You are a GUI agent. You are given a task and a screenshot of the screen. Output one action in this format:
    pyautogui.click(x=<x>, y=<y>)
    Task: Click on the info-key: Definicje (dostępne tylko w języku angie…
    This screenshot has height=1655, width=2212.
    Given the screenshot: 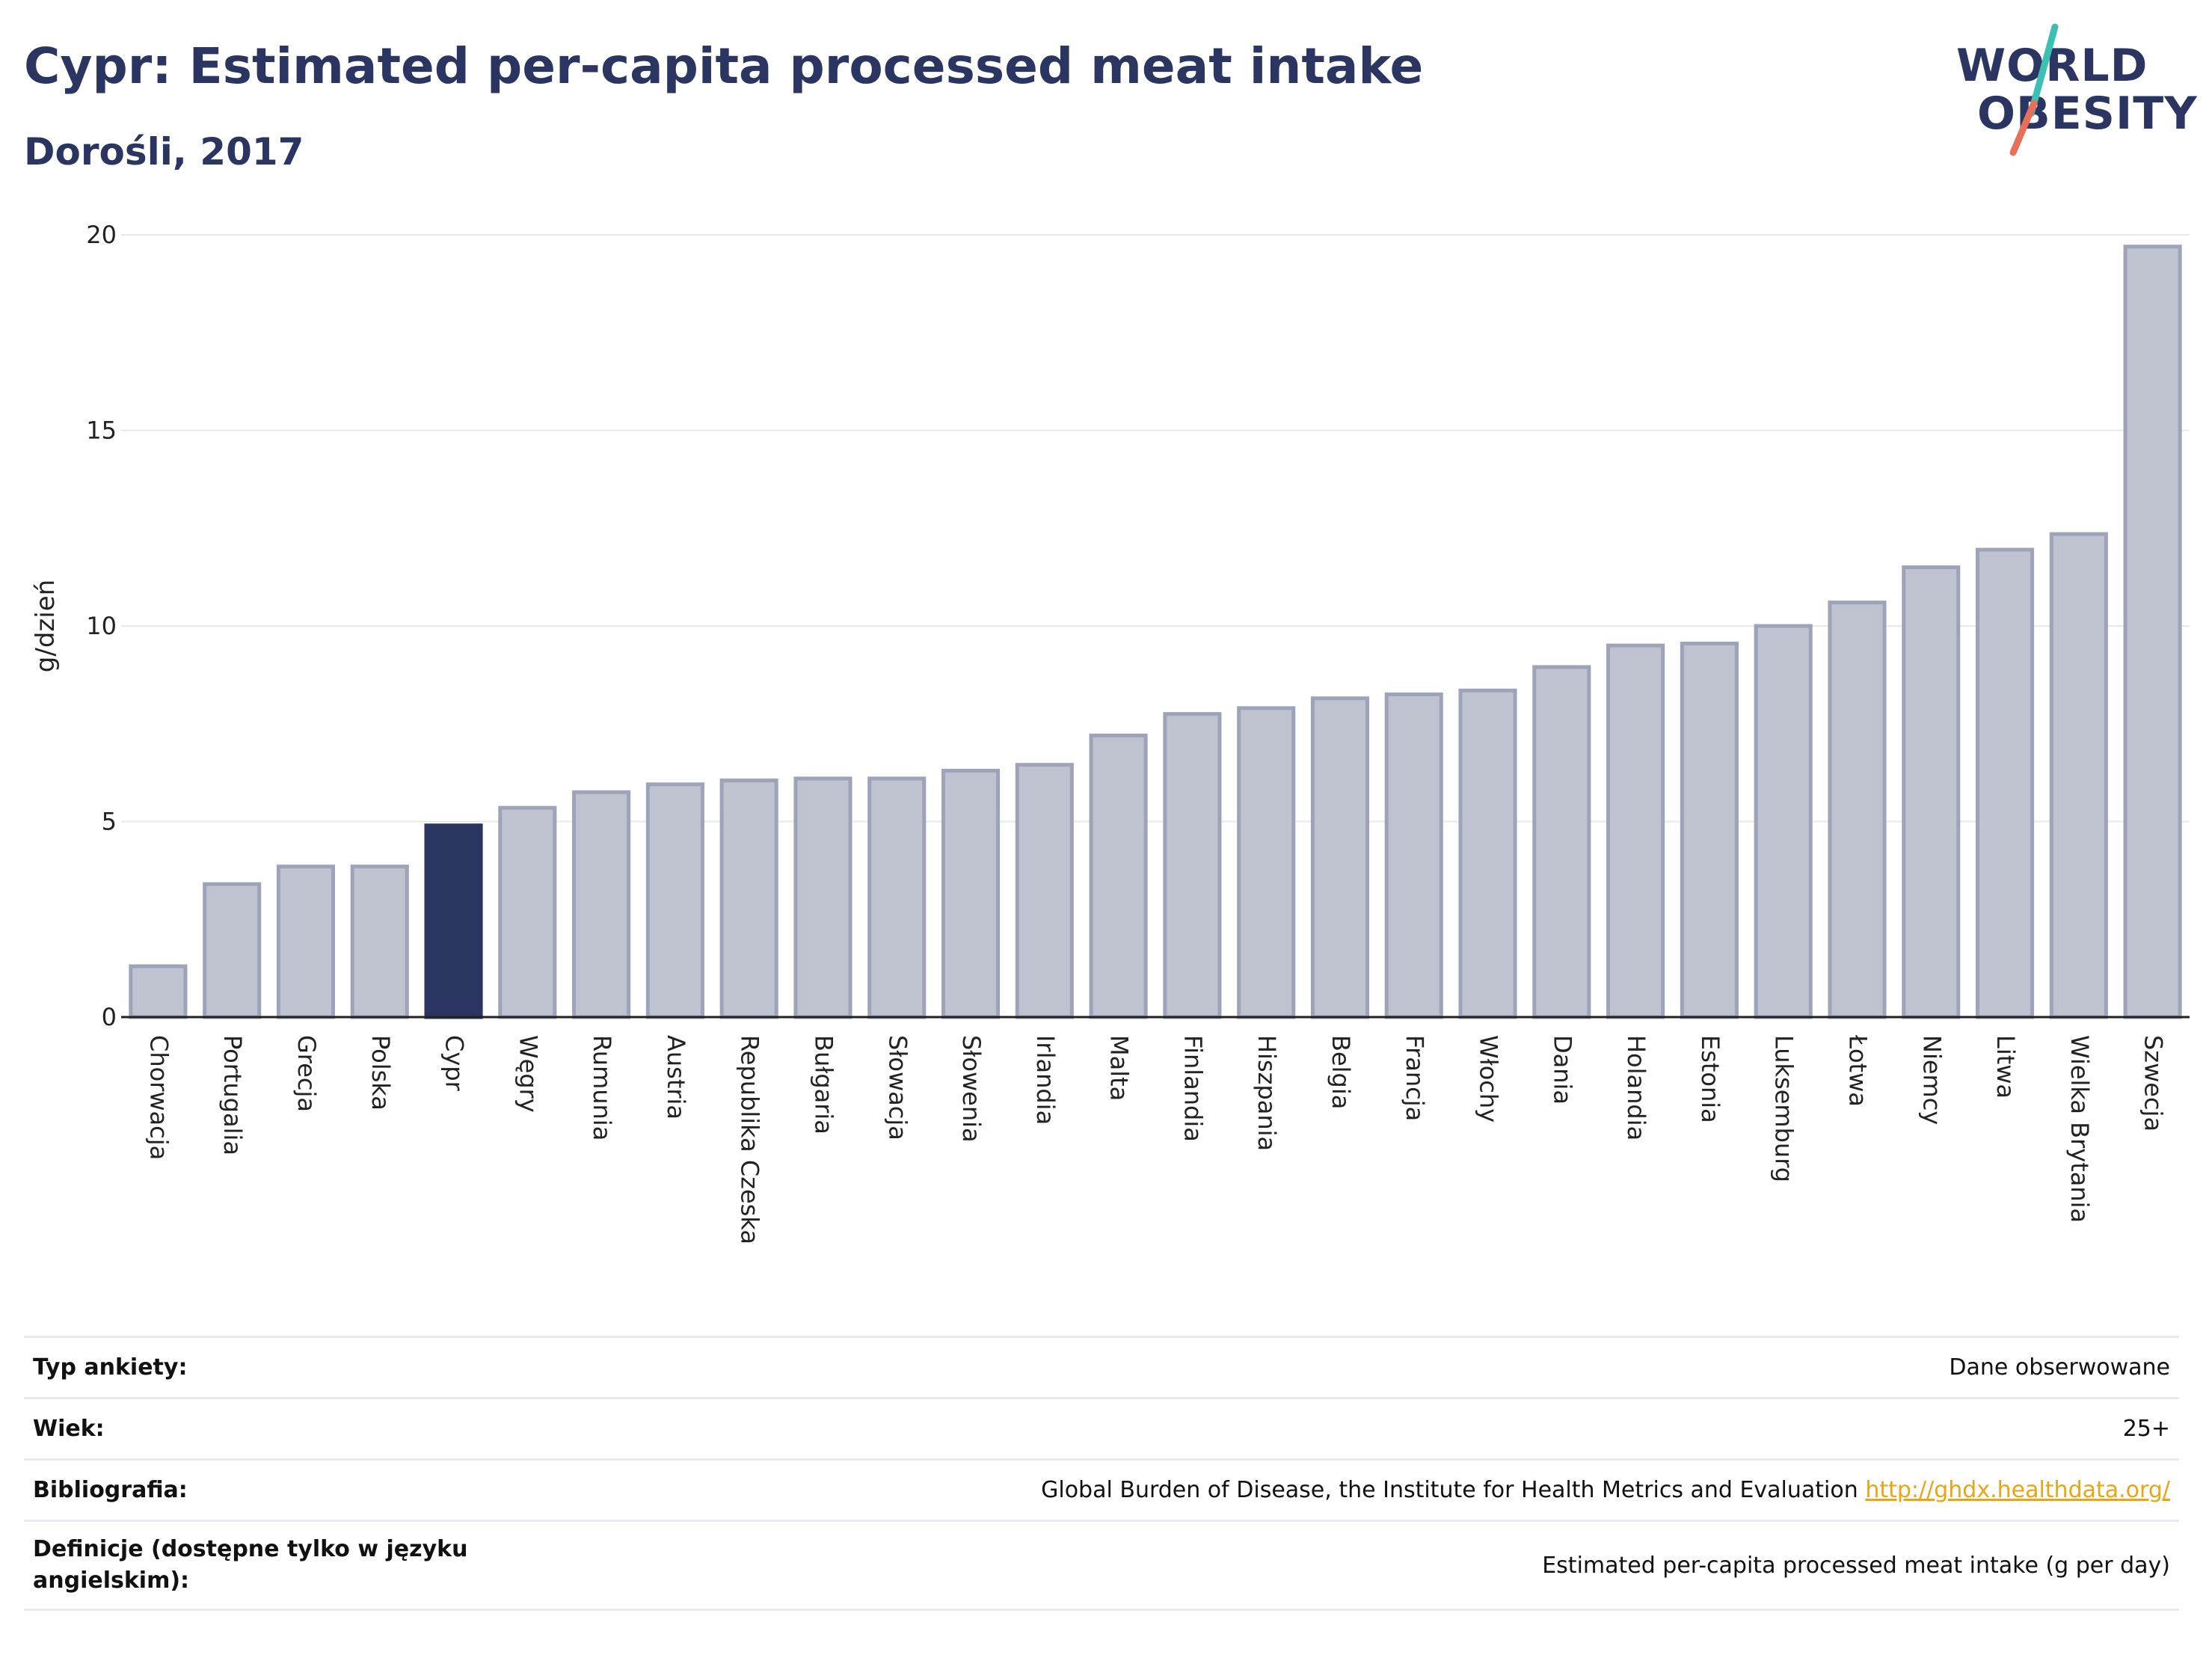 What is the action you would take?
    pyautogui.click(x=250, y=1565)
    